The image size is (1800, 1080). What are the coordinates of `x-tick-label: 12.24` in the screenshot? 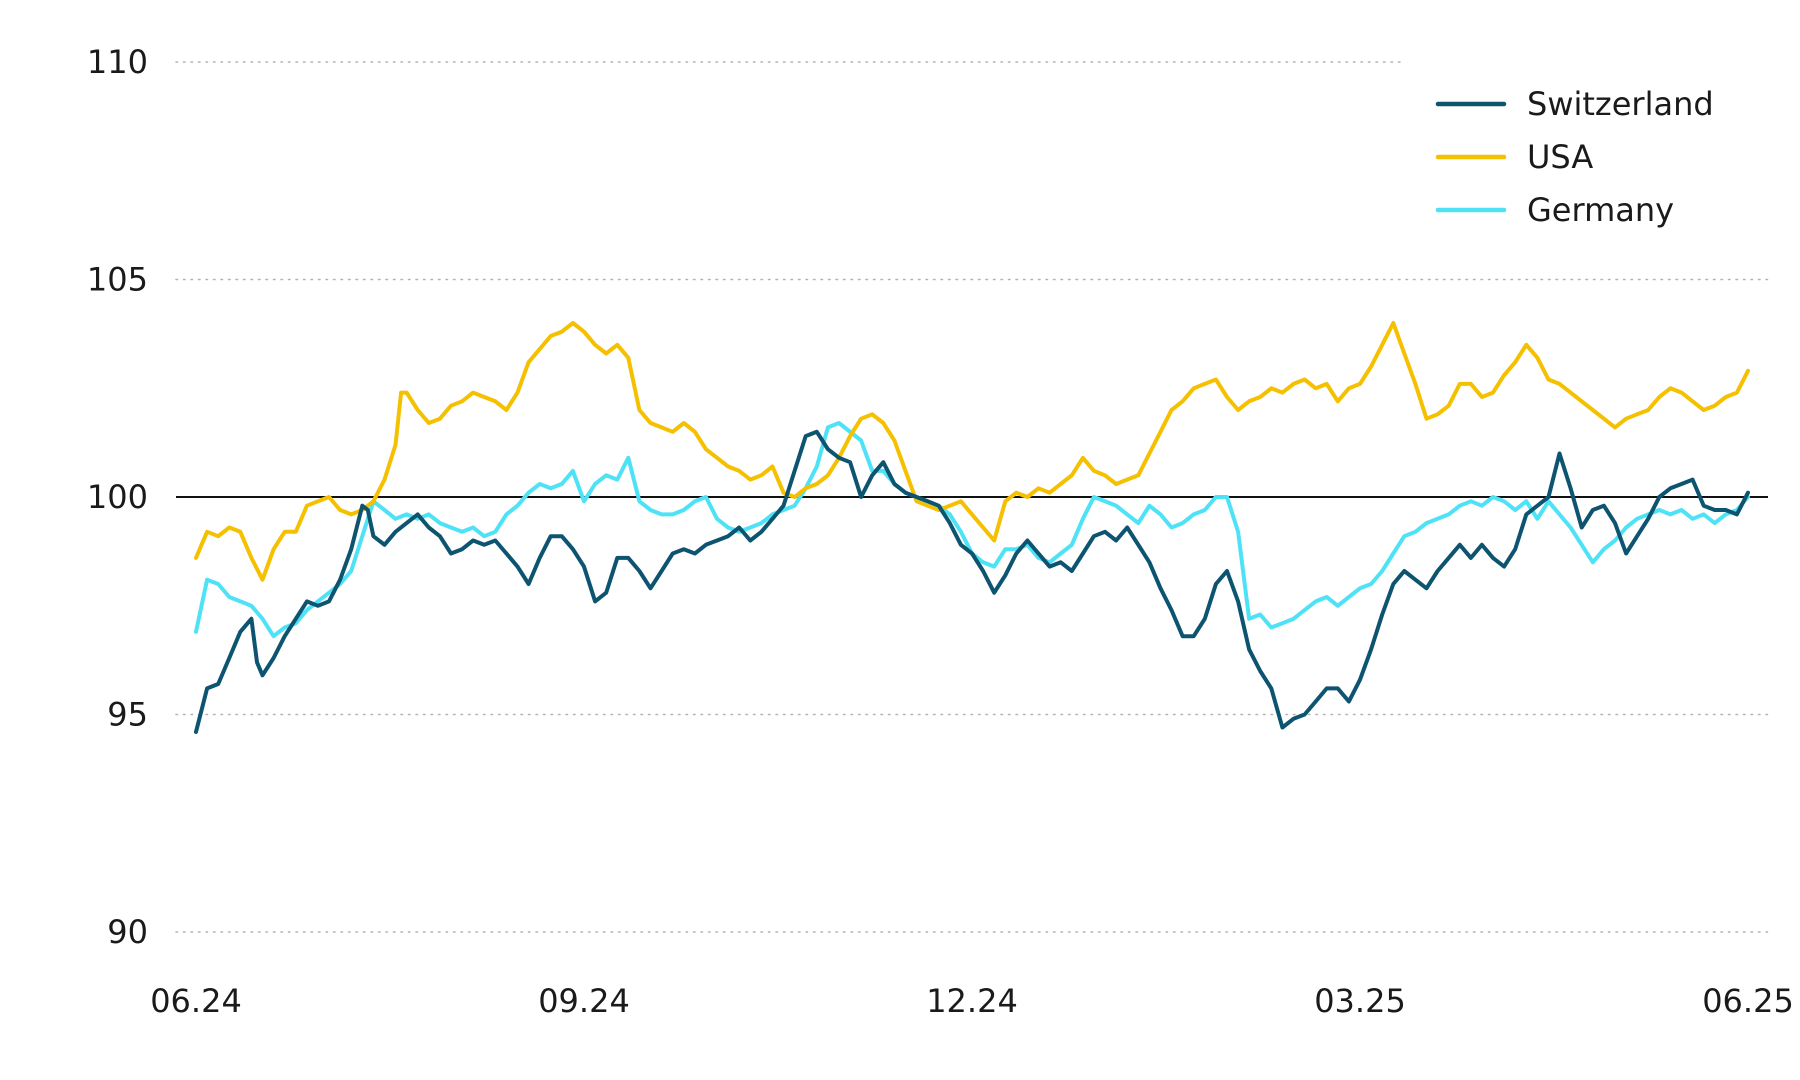 It's located at (972, 1001).